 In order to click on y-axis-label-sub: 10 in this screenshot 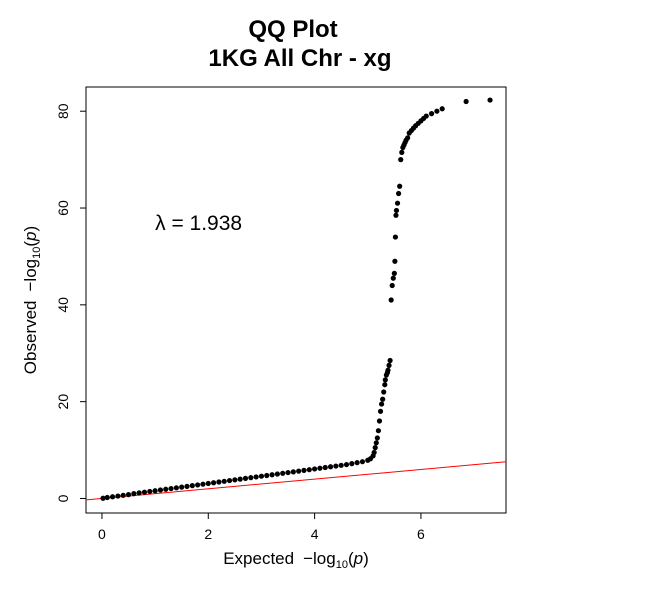, I will do `click(37, 253)`.